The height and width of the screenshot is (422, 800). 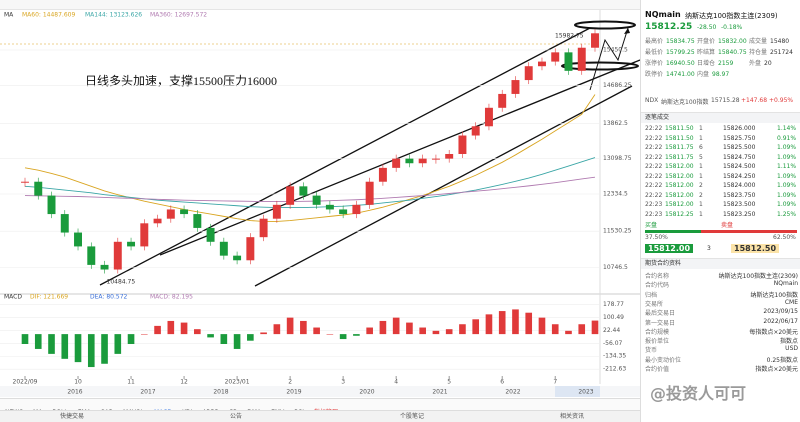 What do you see at coordinates (758, 52) in the screenshot?
I see `stat-label: 持仓量` at bounding box center [758, 52].